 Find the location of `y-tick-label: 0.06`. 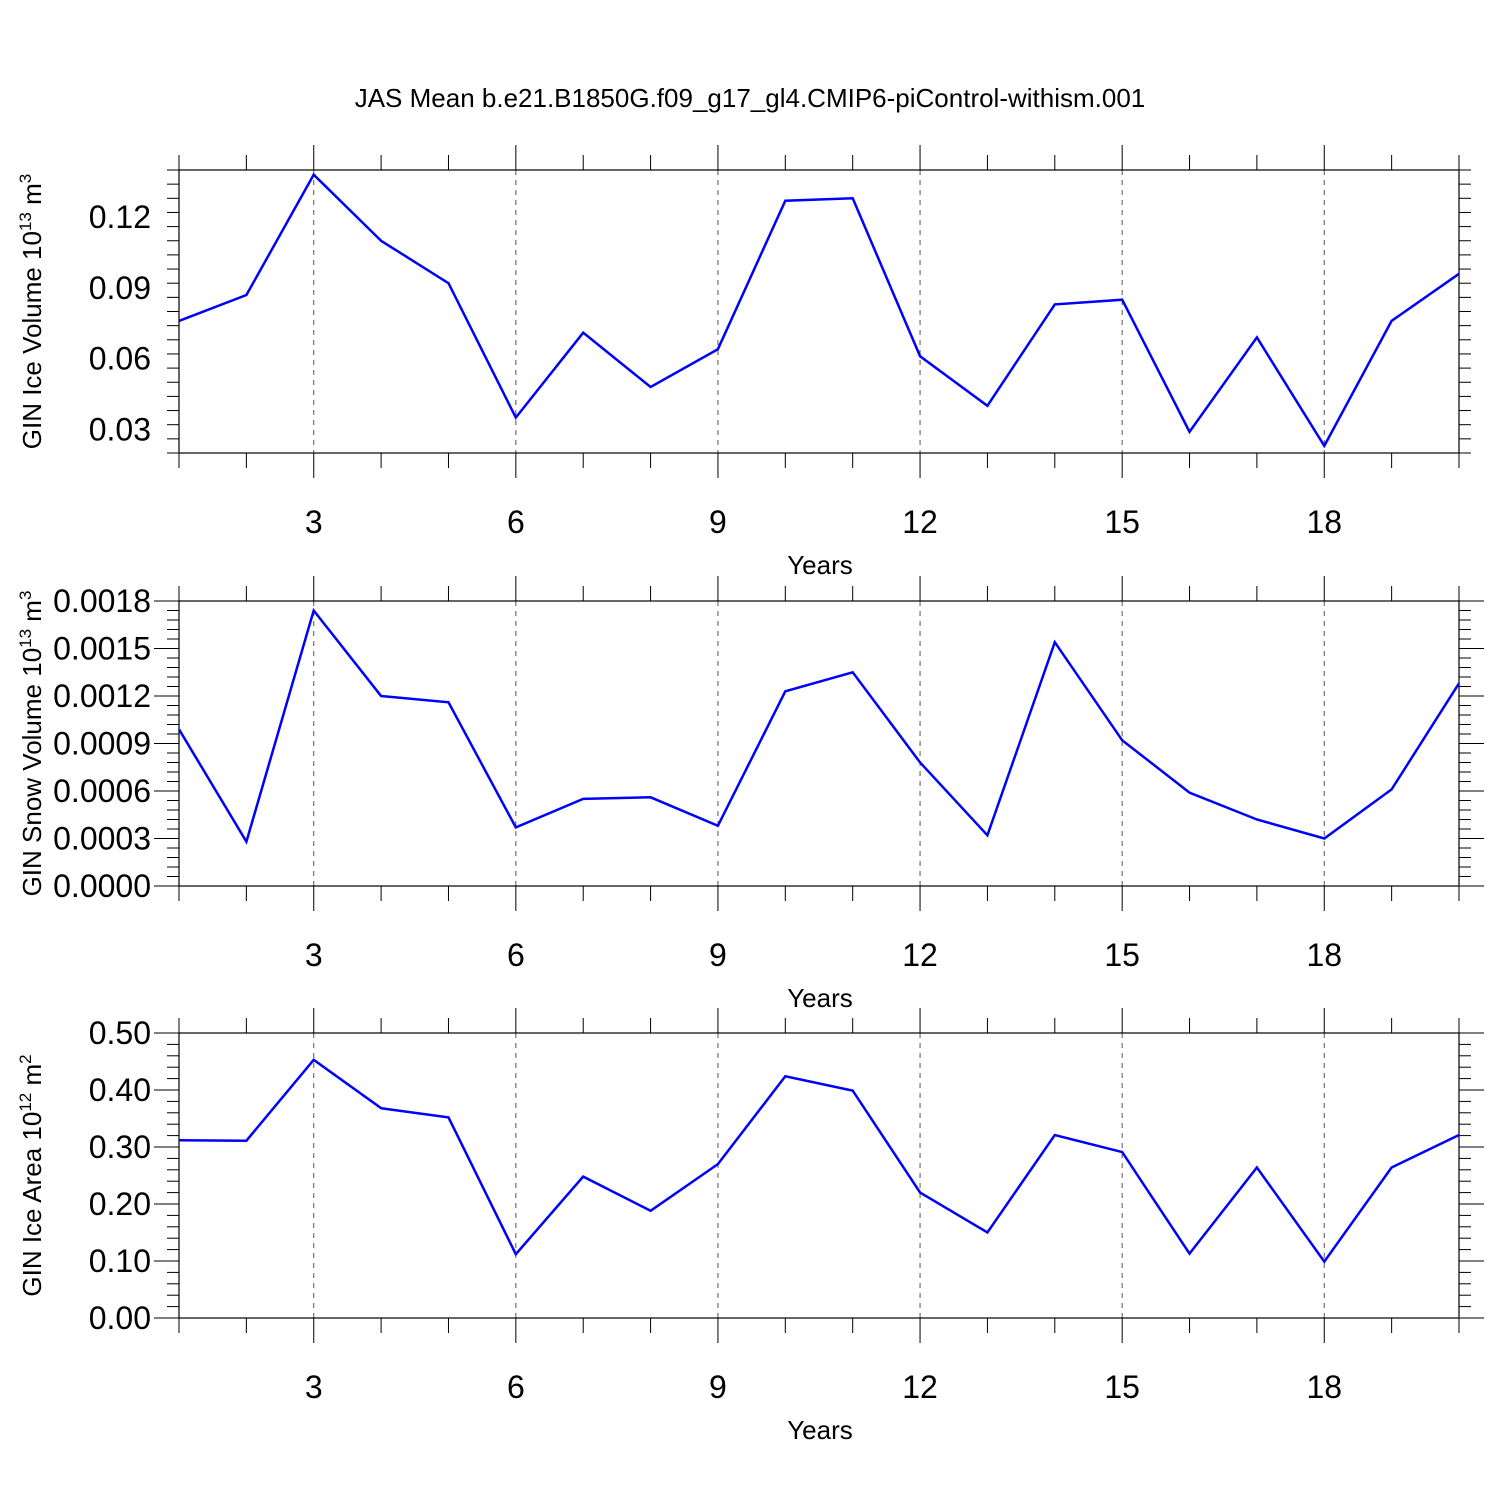

y-tick-label: 0.06 is located at coordinates (120, 359).